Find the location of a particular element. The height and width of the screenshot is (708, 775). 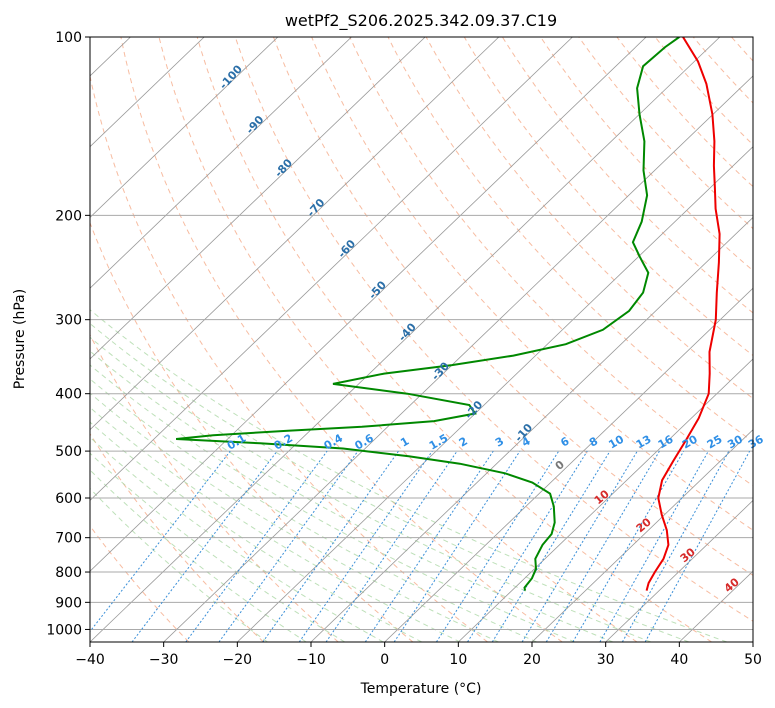

mixing-ratio-label: 36 is located at coordinates (756, 441).